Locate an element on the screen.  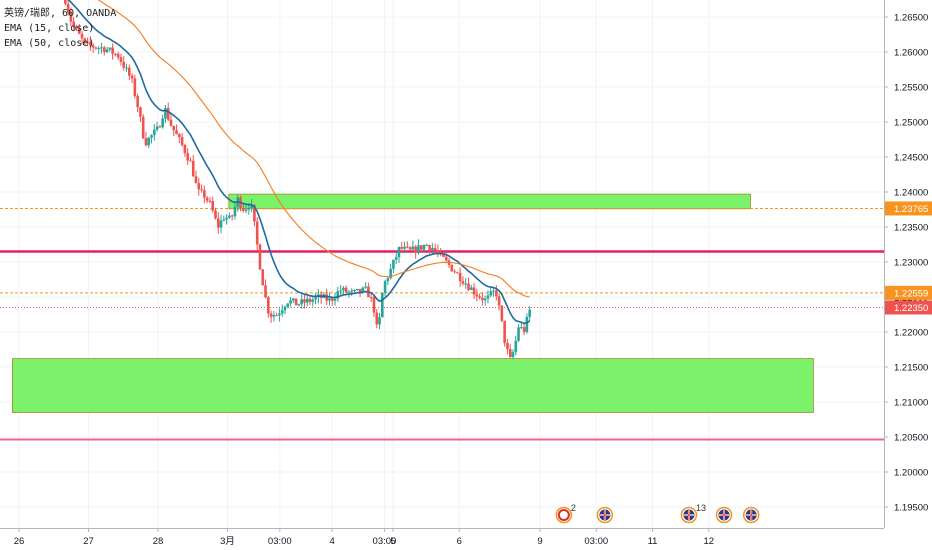
price-axis-bg is located at coordinates (908, 275).